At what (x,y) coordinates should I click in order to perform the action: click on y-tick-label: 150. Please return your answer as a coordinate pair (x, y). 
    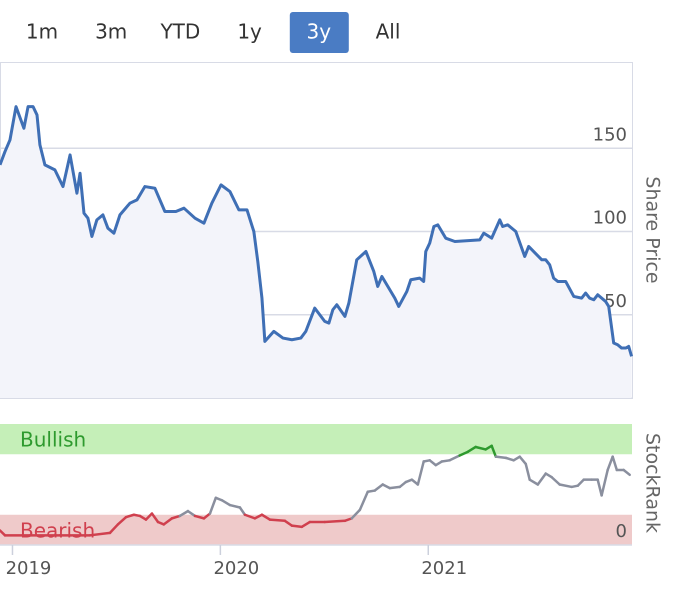
    Looking at the image, I should click on (610, 134).